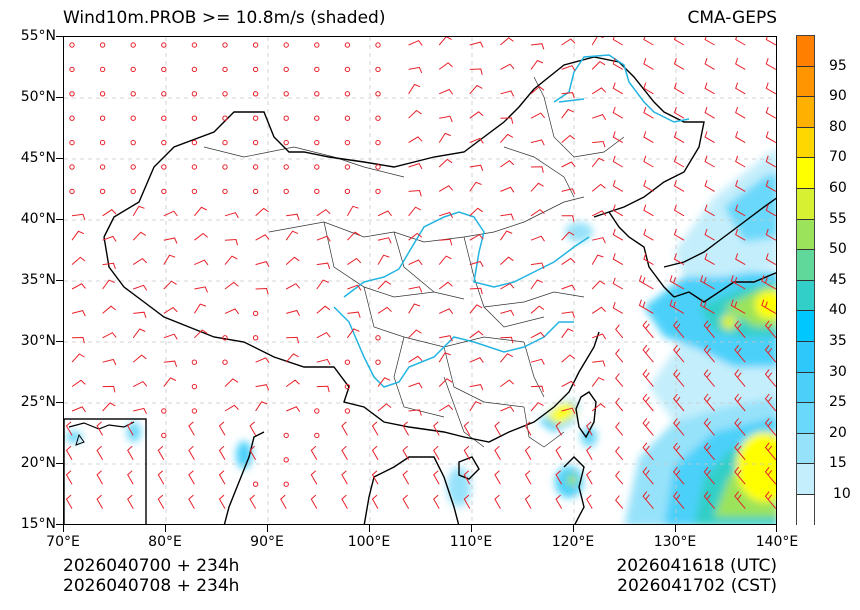  What do you see at coordinates (838, 402) in the screenshot?
I see `colorbar-label: 25` at bounding box center [838, 402].